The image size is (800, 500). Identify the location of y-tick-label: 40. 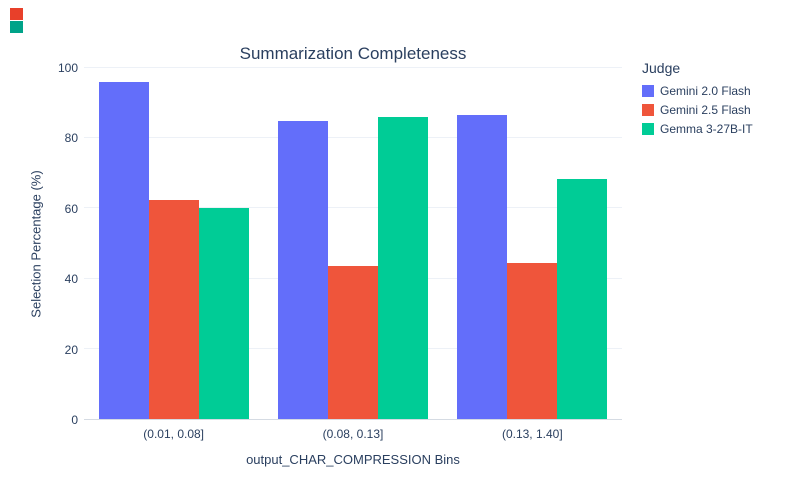
(71, 279).